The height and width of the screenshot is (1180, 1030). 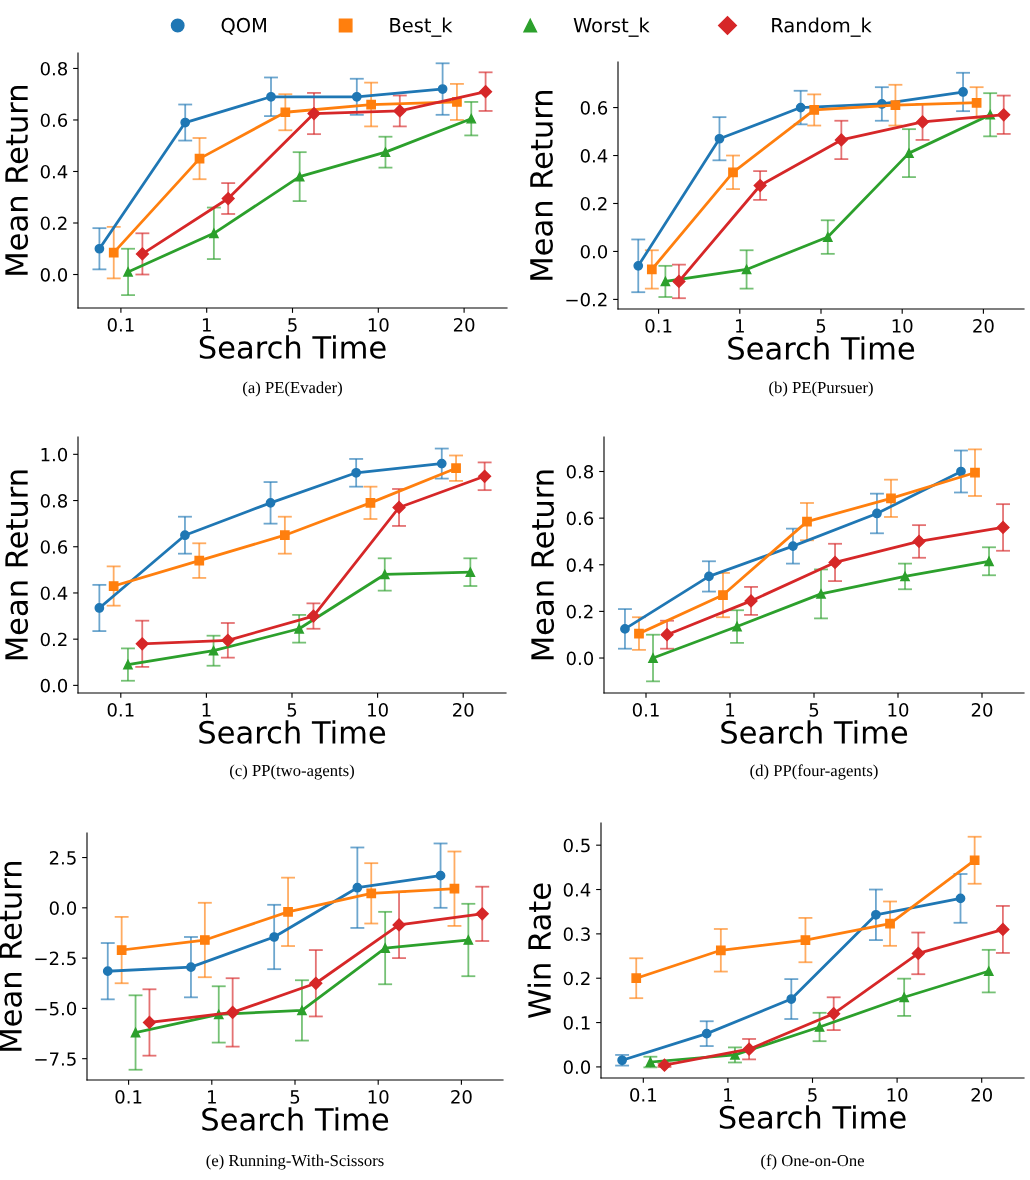 What do you see at coordinates (62, 858) in the screenshot?
I see `y-tick-label: 2.5` at bounding box center [62, 858].